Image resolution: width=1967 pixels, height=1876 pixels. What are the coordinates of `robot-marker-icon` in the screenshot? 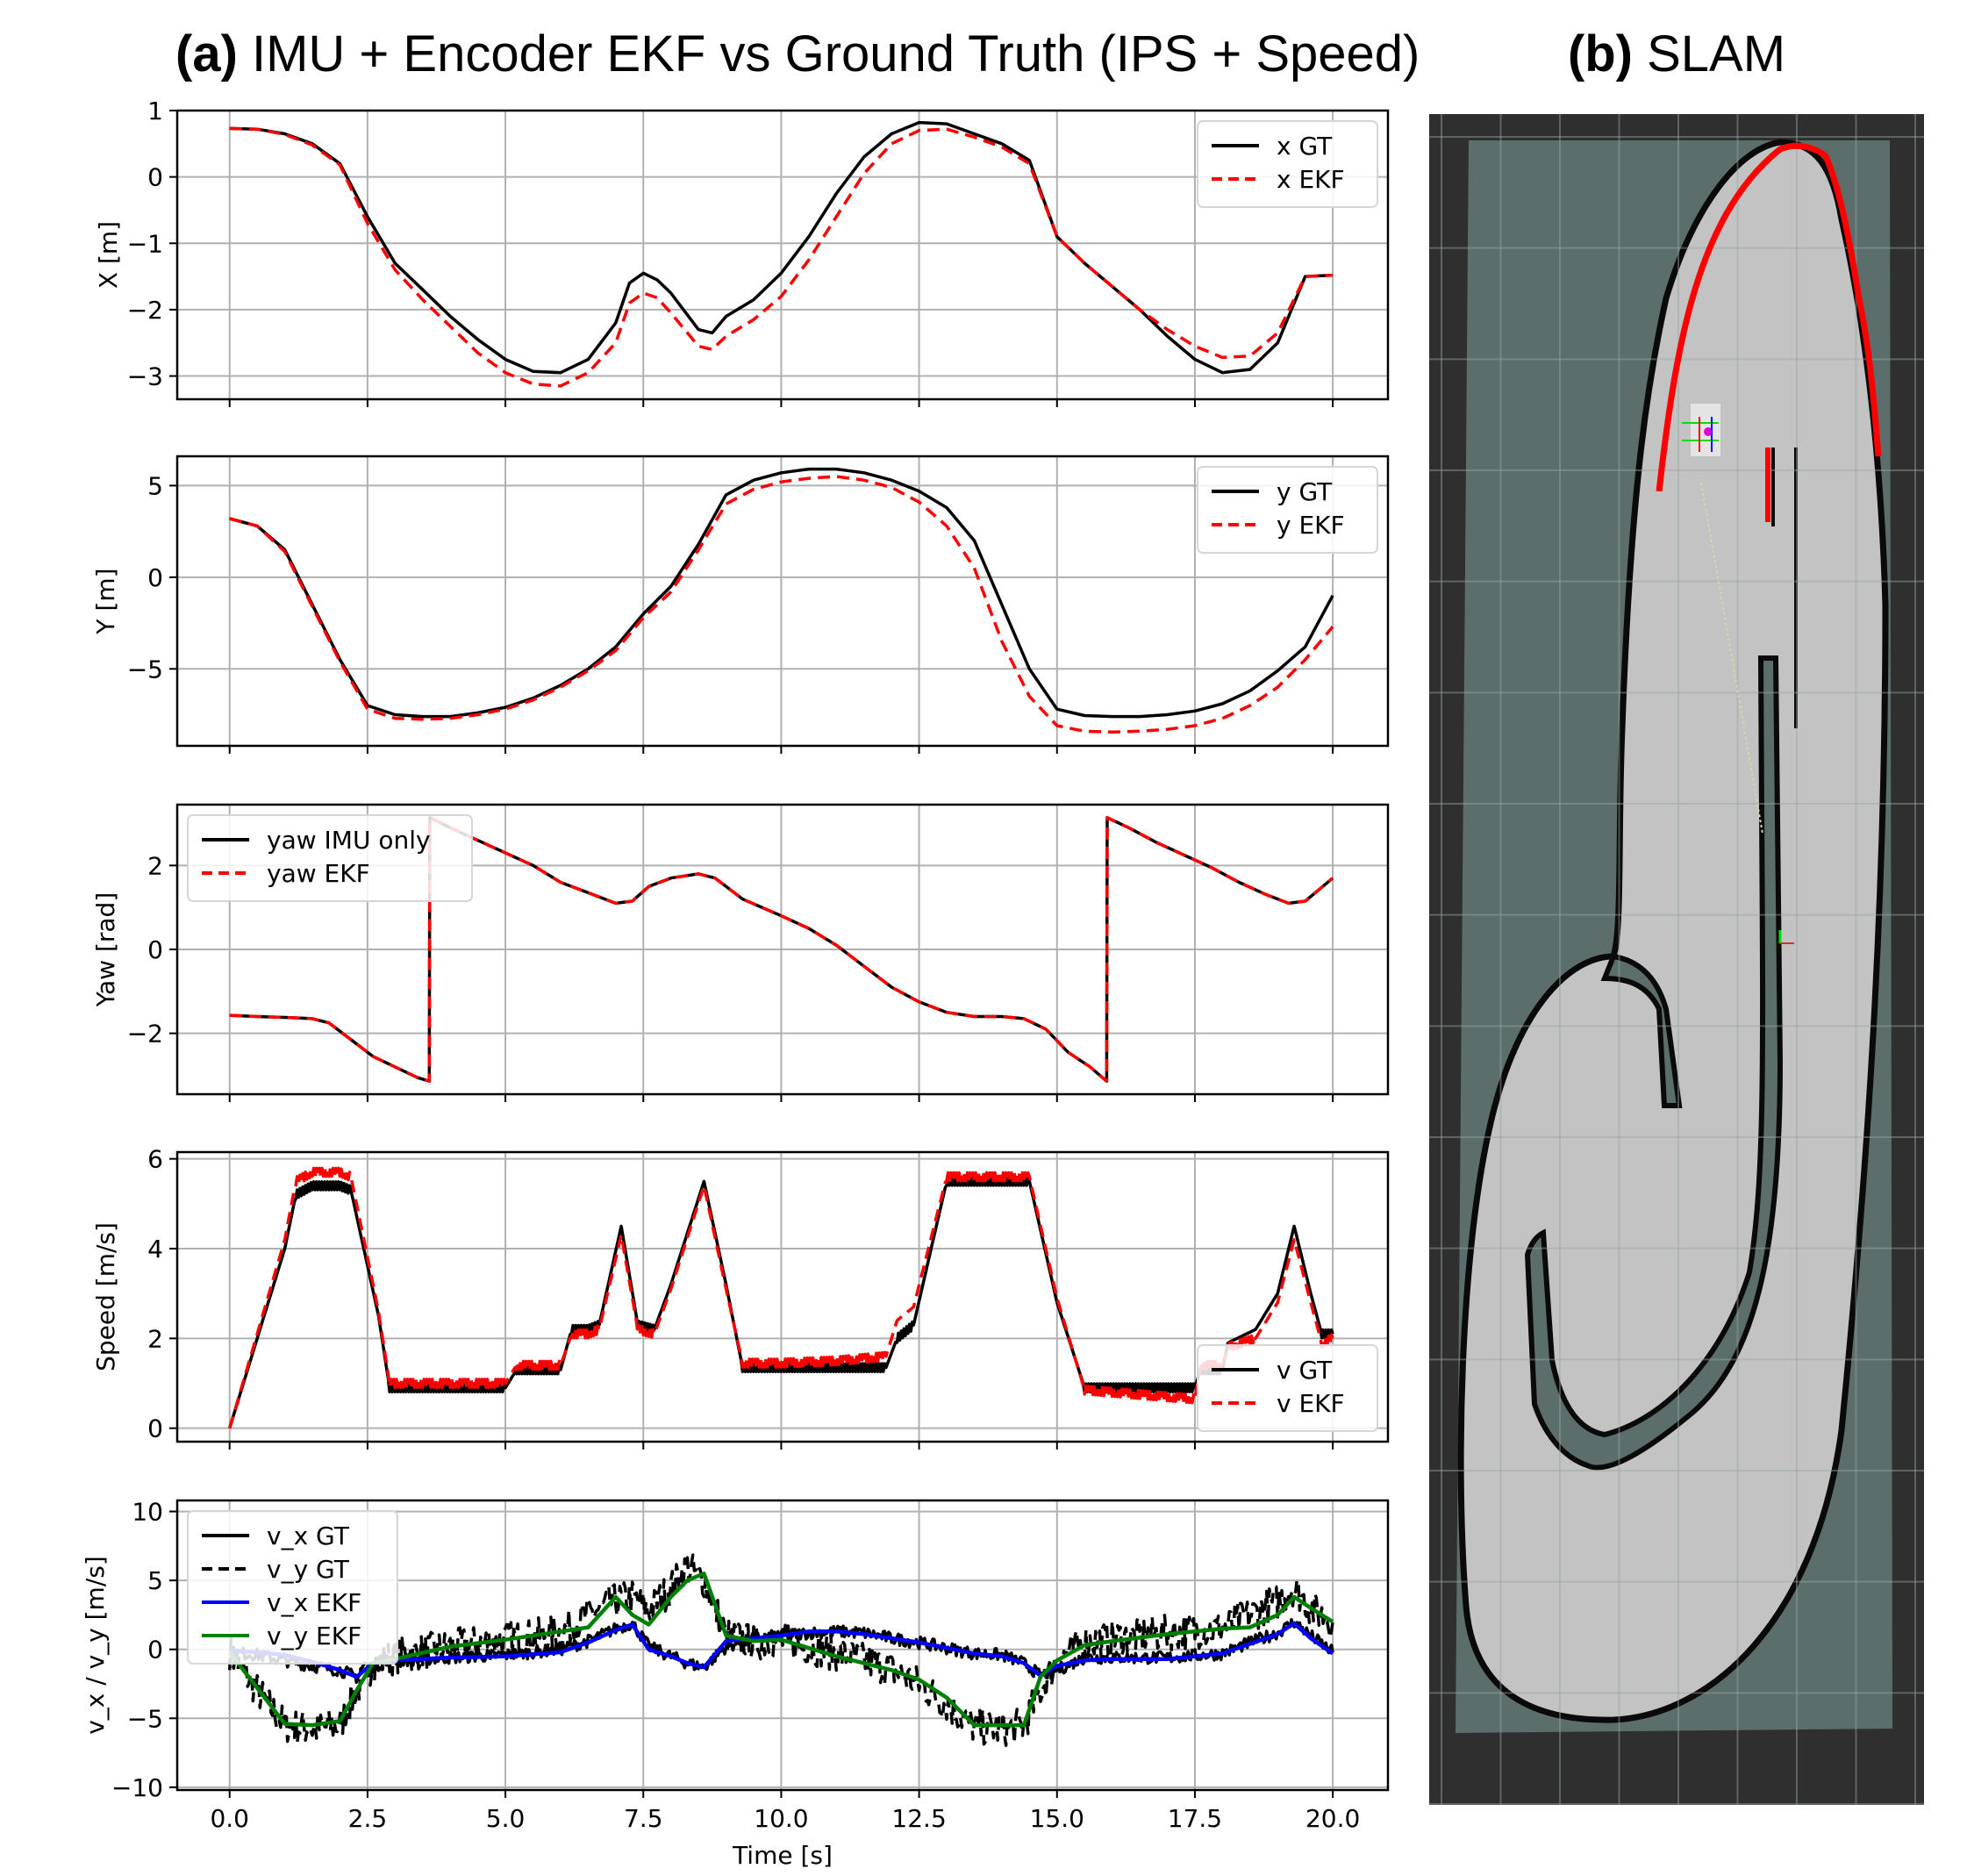 It's located at (1701, 430).